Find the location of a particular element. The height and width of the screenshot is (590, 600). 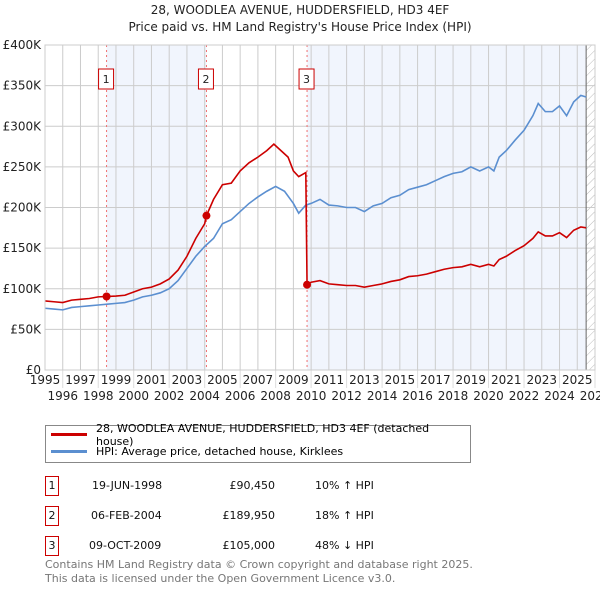

y-tick-label: £0 is located at coordinates (33, 370).